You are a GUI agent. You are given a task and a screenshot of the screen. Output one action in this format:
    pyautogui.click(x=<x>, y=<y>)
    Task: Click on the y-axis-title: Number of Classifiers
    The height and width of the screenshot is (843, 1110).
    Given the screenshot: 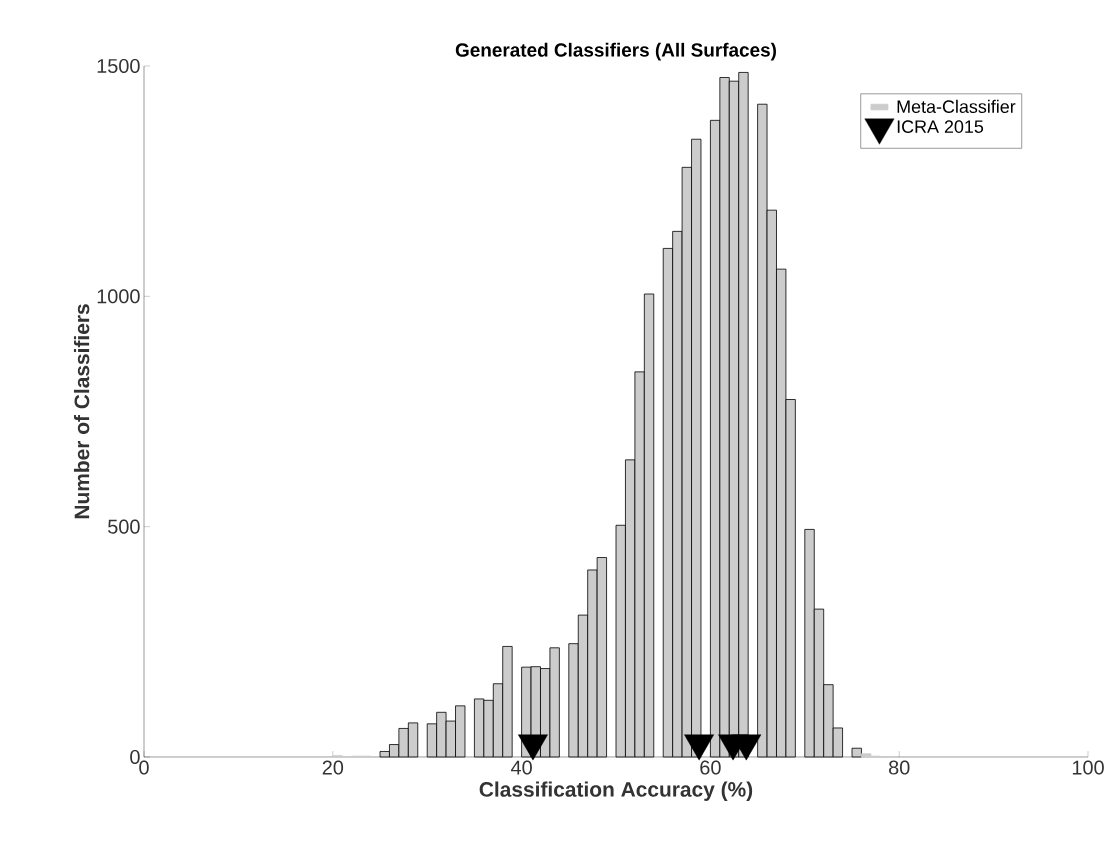 What is the action you would take?
    pyautogui.click(x=81, y=411)
    